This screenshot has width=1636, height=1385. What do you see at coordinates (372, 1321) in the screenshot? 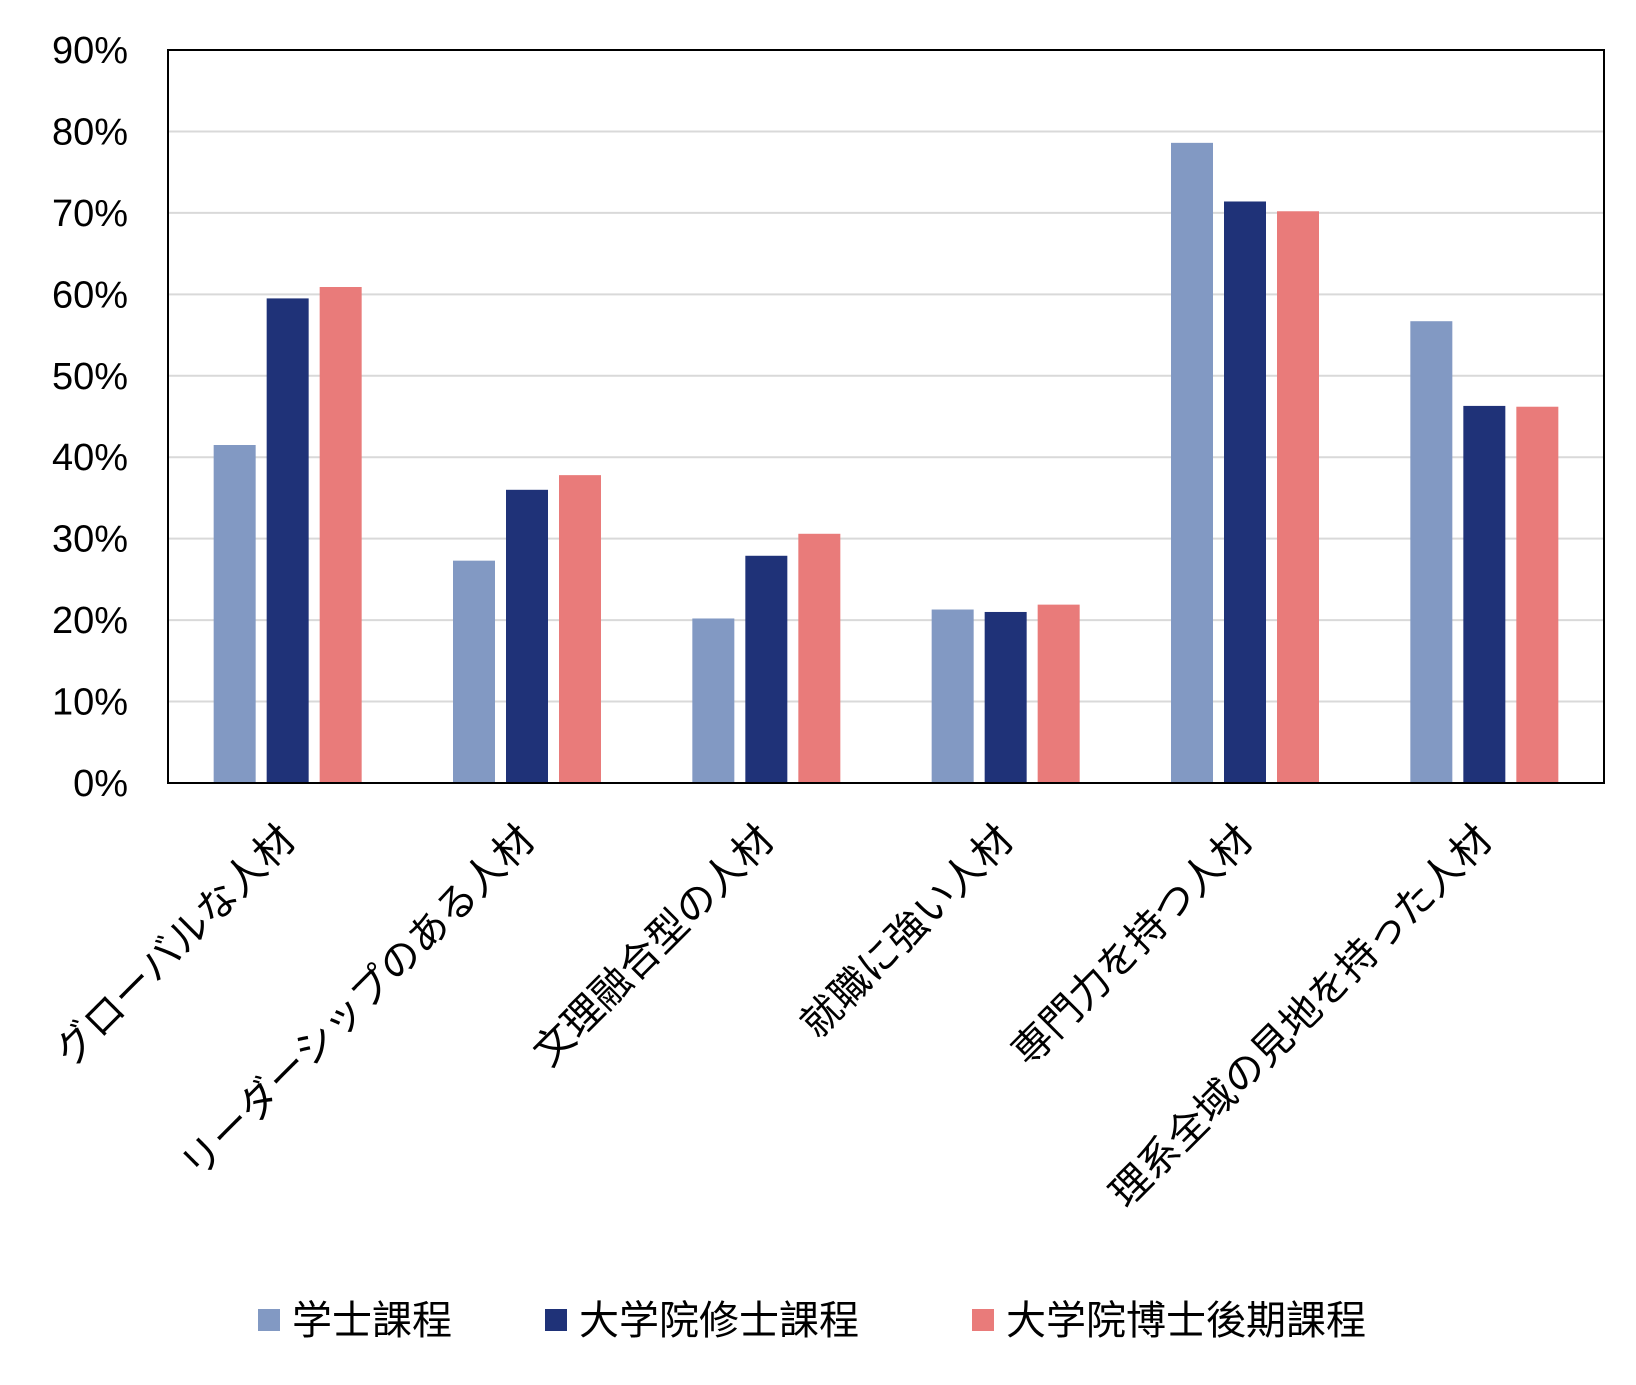
I see `legend-label: 学士課程` at bounding box center [372, 1321].